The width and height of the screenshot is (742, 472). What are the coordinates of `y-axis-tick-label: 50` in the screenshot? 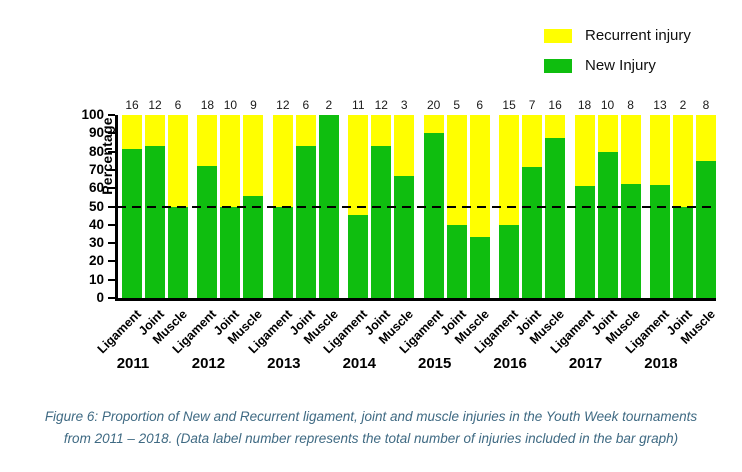 It's located at (96, 206).